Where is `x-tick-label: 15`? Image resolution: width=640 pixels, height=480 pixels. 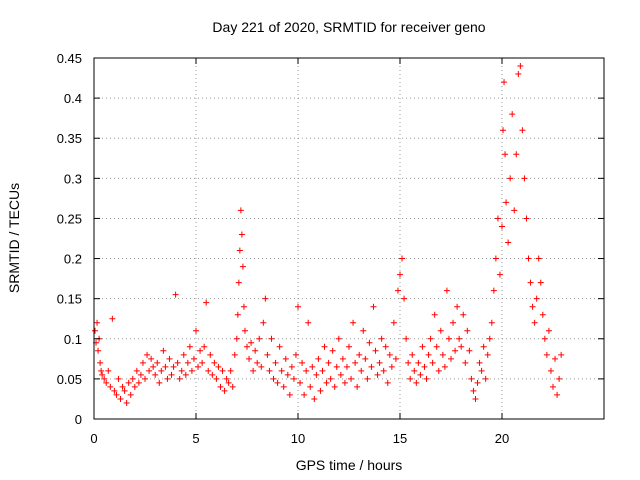
x-tick-label: 15 is located at coordinates (400, 438).